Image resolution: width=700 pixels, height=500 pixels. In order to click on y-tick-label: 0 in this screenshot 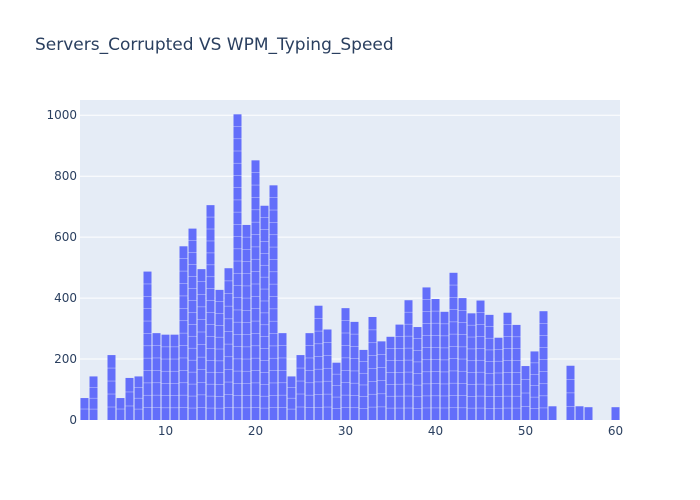, I will do `click(73, 420)`.